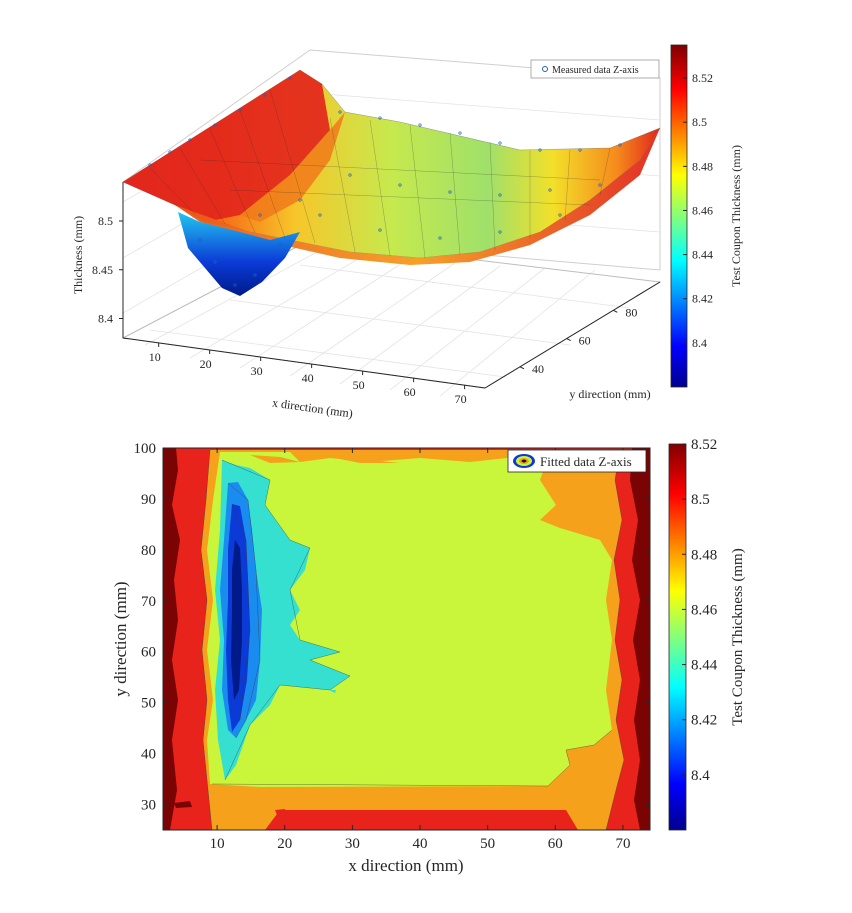  Describe the element at coordinates (183, 804) in the screenshot. I see `contour-level-8.52-spot` at that location.